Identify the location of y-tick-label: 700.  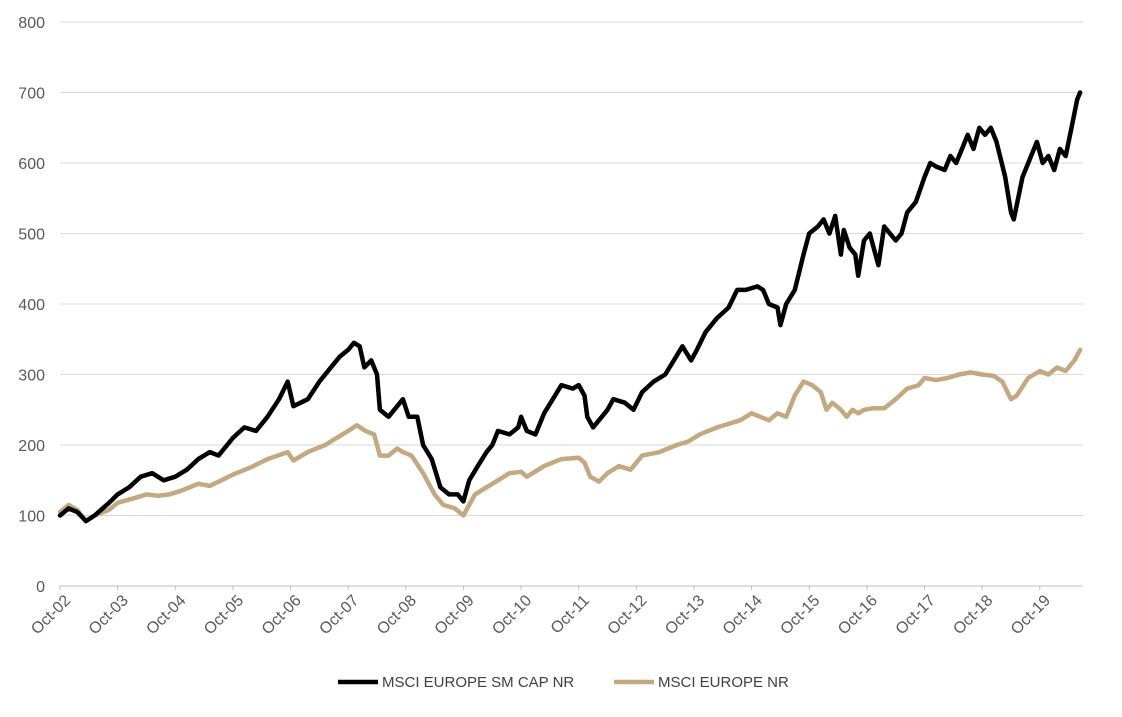
(31, 94).